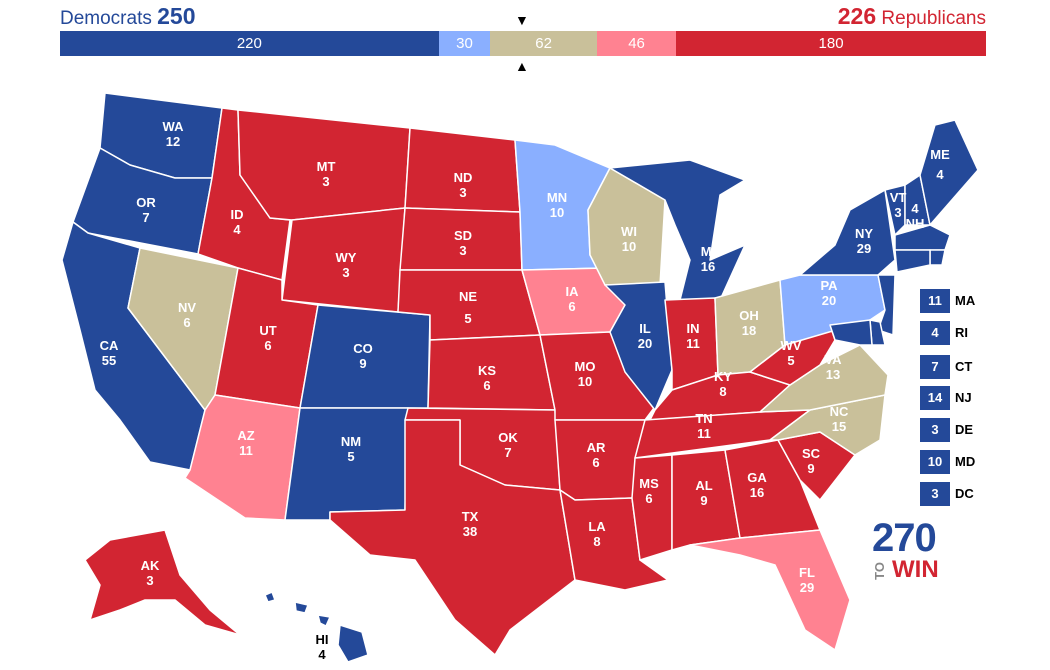 The height and width of the screenshot is (670, 1050). I want to click on state-label-NM: NM 5, so click(351, 449).